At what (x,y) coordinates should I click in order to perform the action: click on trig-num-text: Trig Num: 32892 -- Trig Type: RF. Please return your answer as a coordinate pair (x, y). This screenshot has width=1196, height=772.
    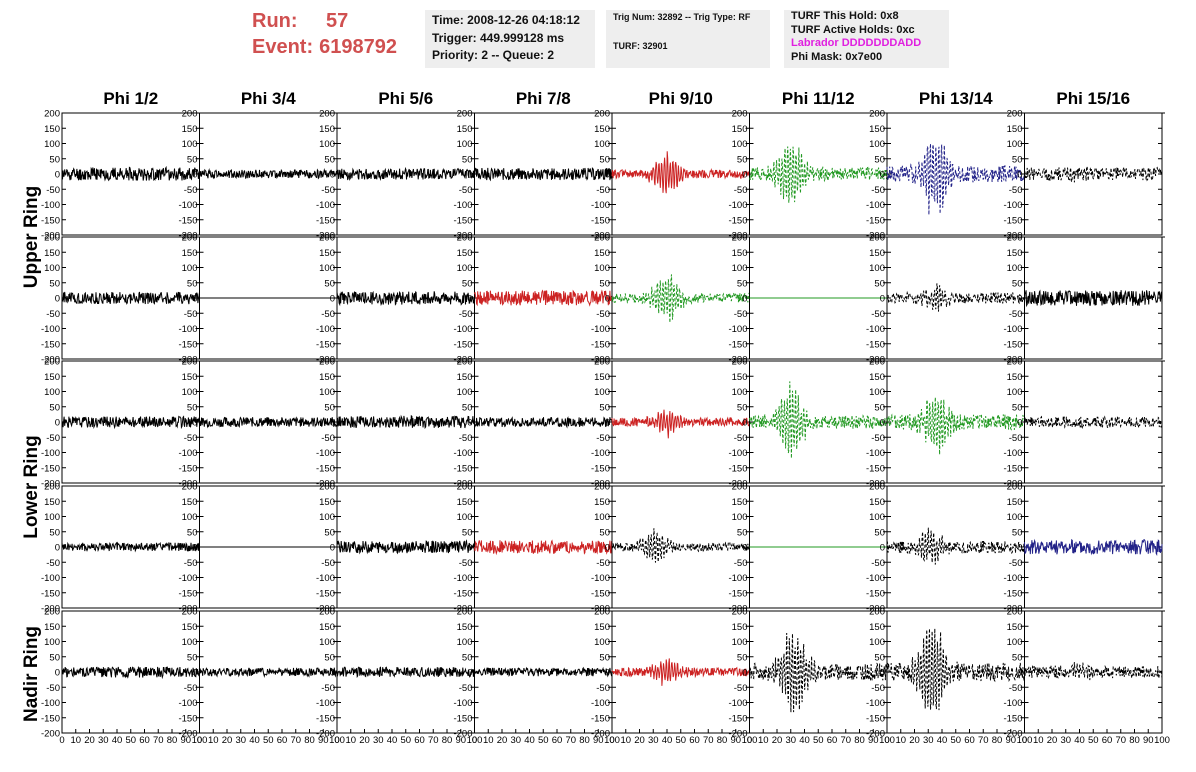
    Looking at the image, I should click on (682, 17).